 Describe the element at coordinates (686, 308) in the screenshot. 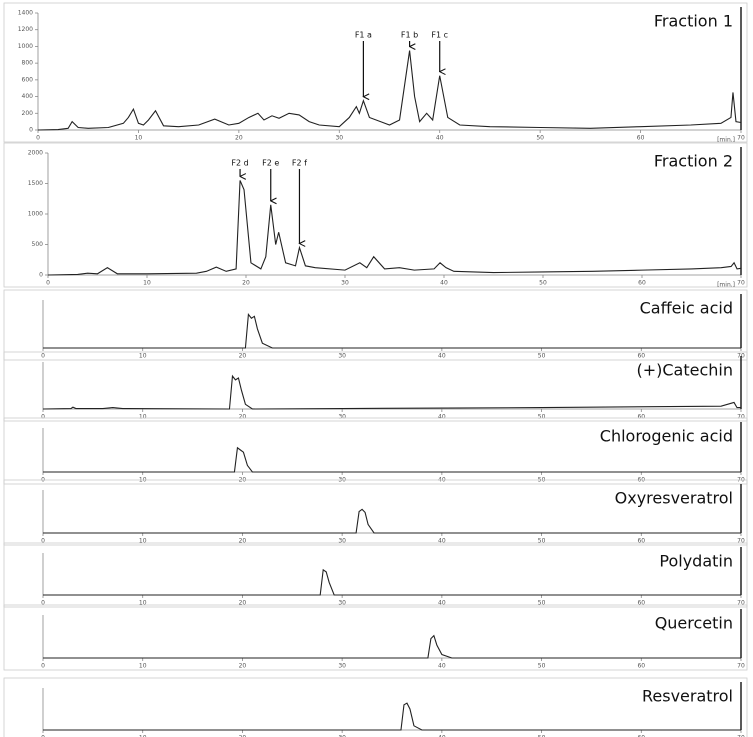

I see `panel-title: Caffeic acid` at that location.